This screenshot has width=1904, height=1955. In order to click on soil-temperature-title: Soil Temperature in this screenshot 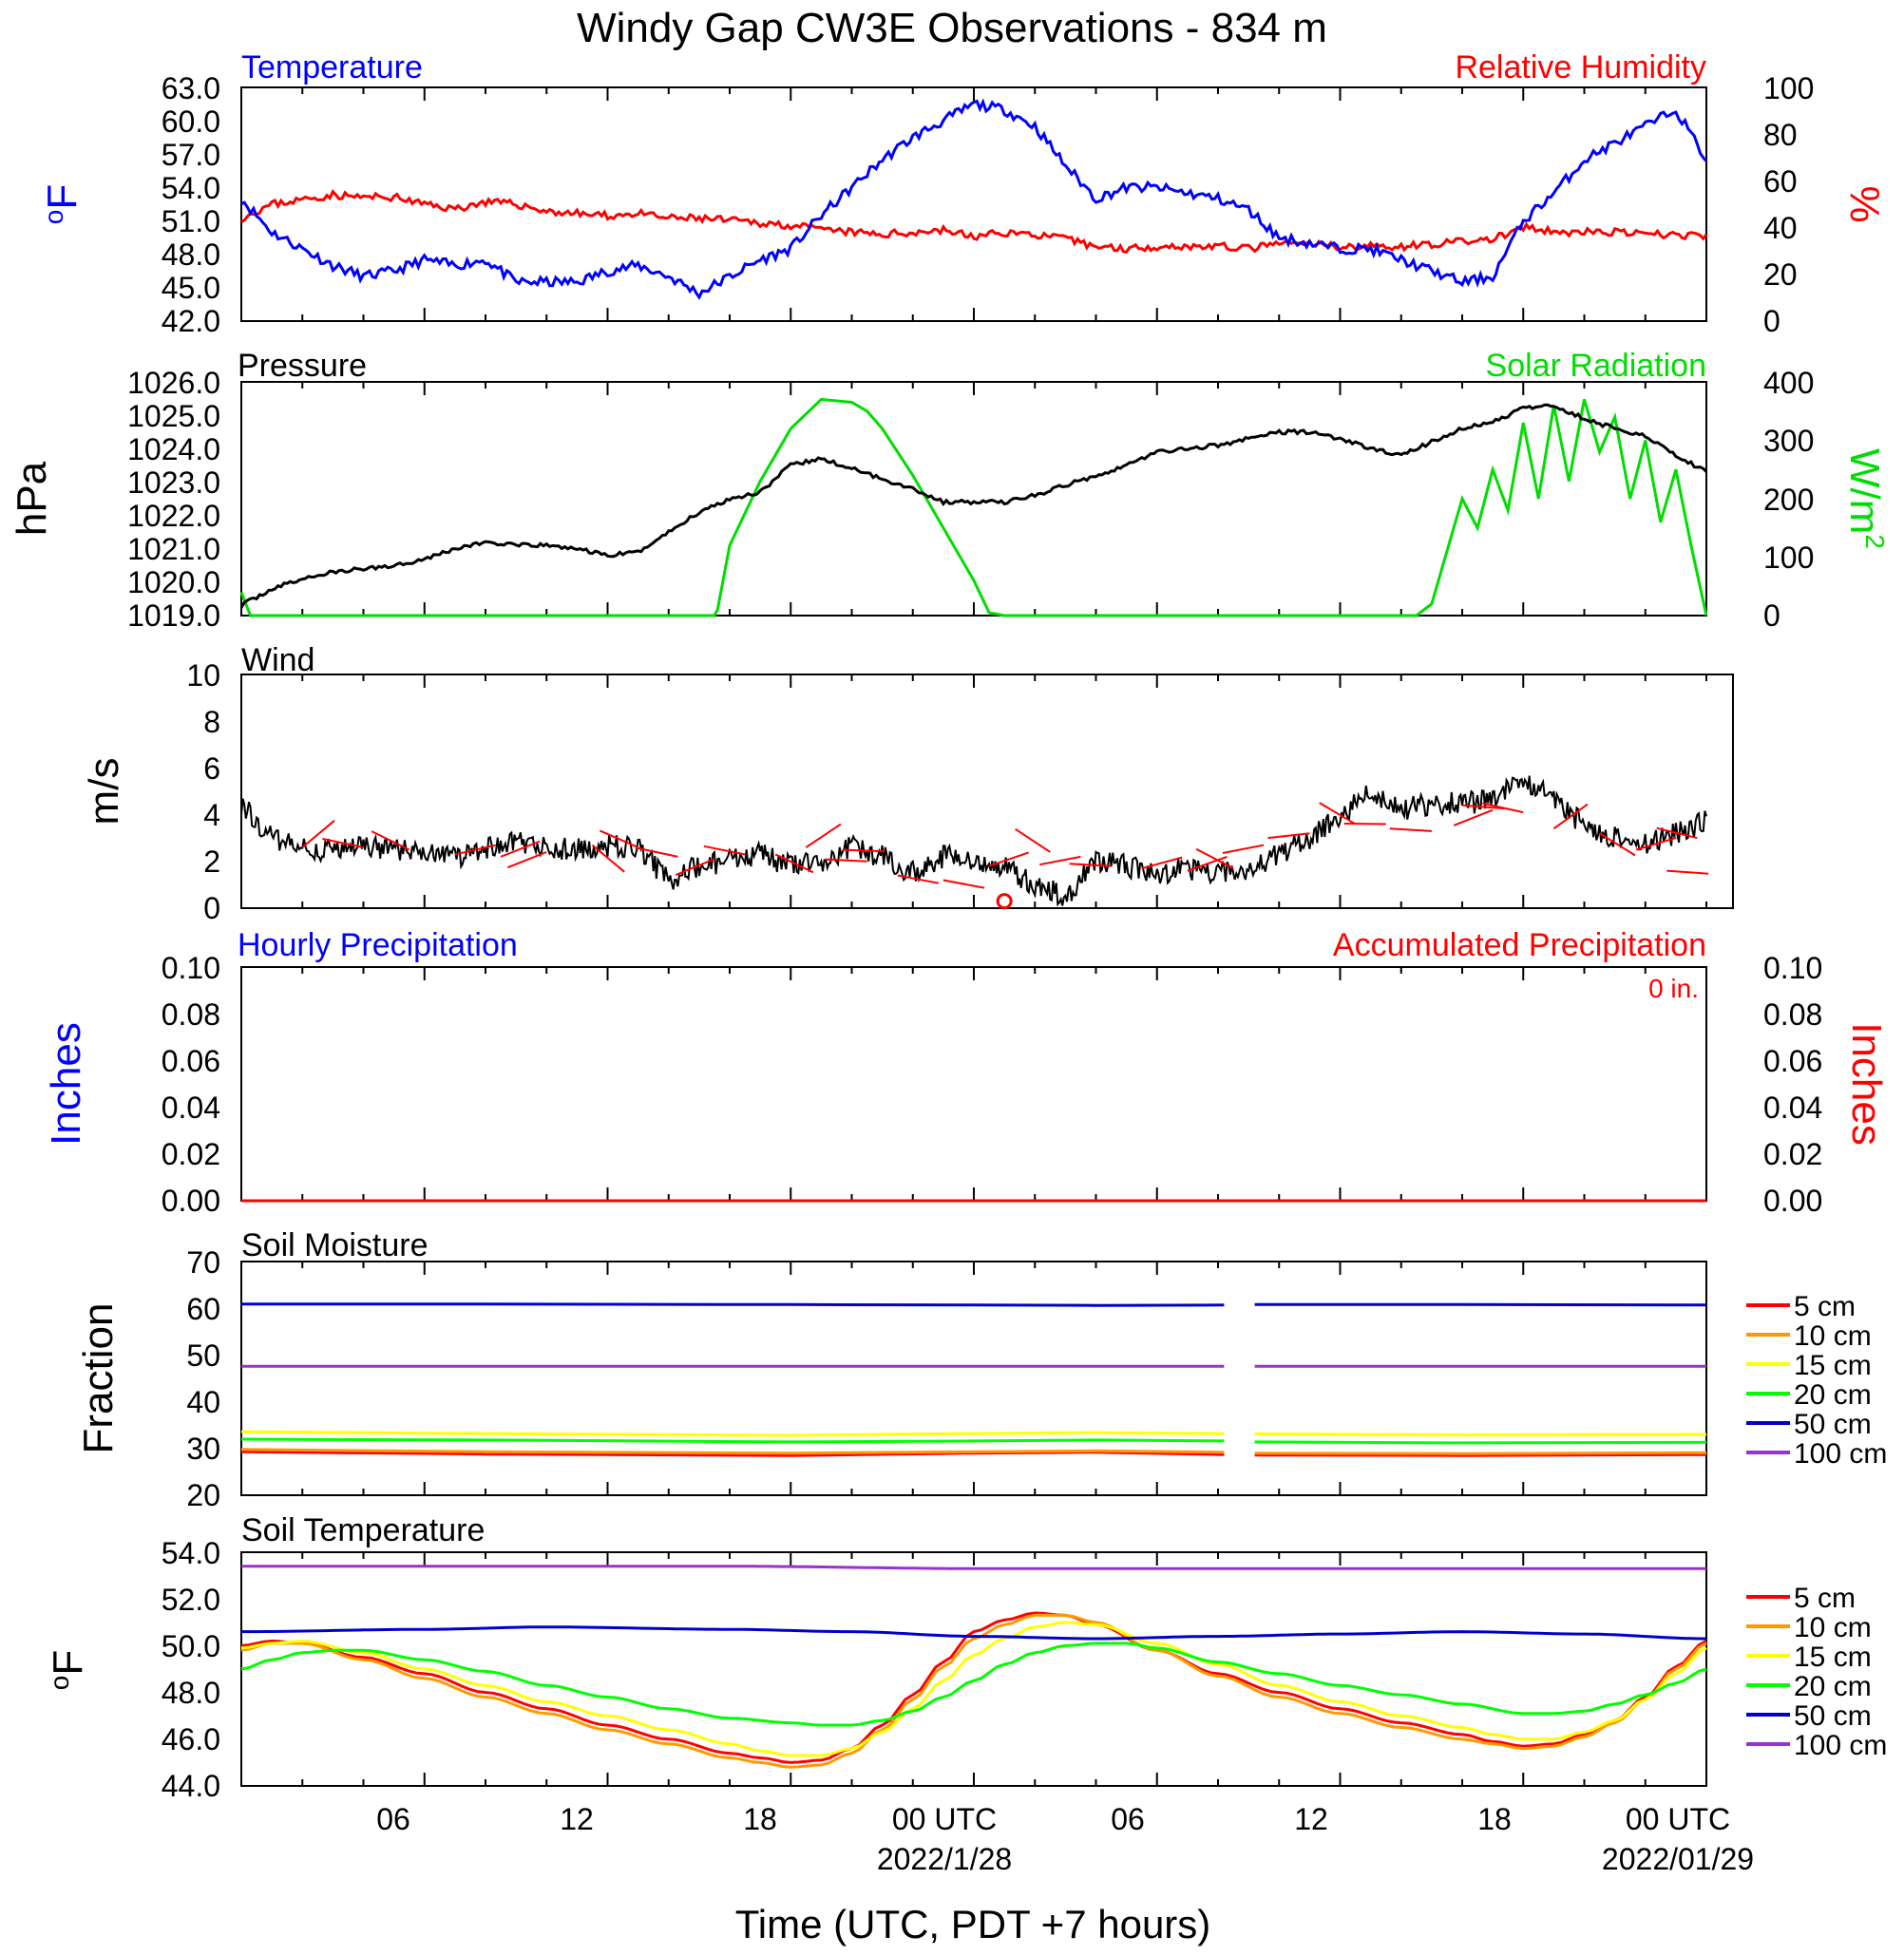, I will do `click(363, 1530)`.